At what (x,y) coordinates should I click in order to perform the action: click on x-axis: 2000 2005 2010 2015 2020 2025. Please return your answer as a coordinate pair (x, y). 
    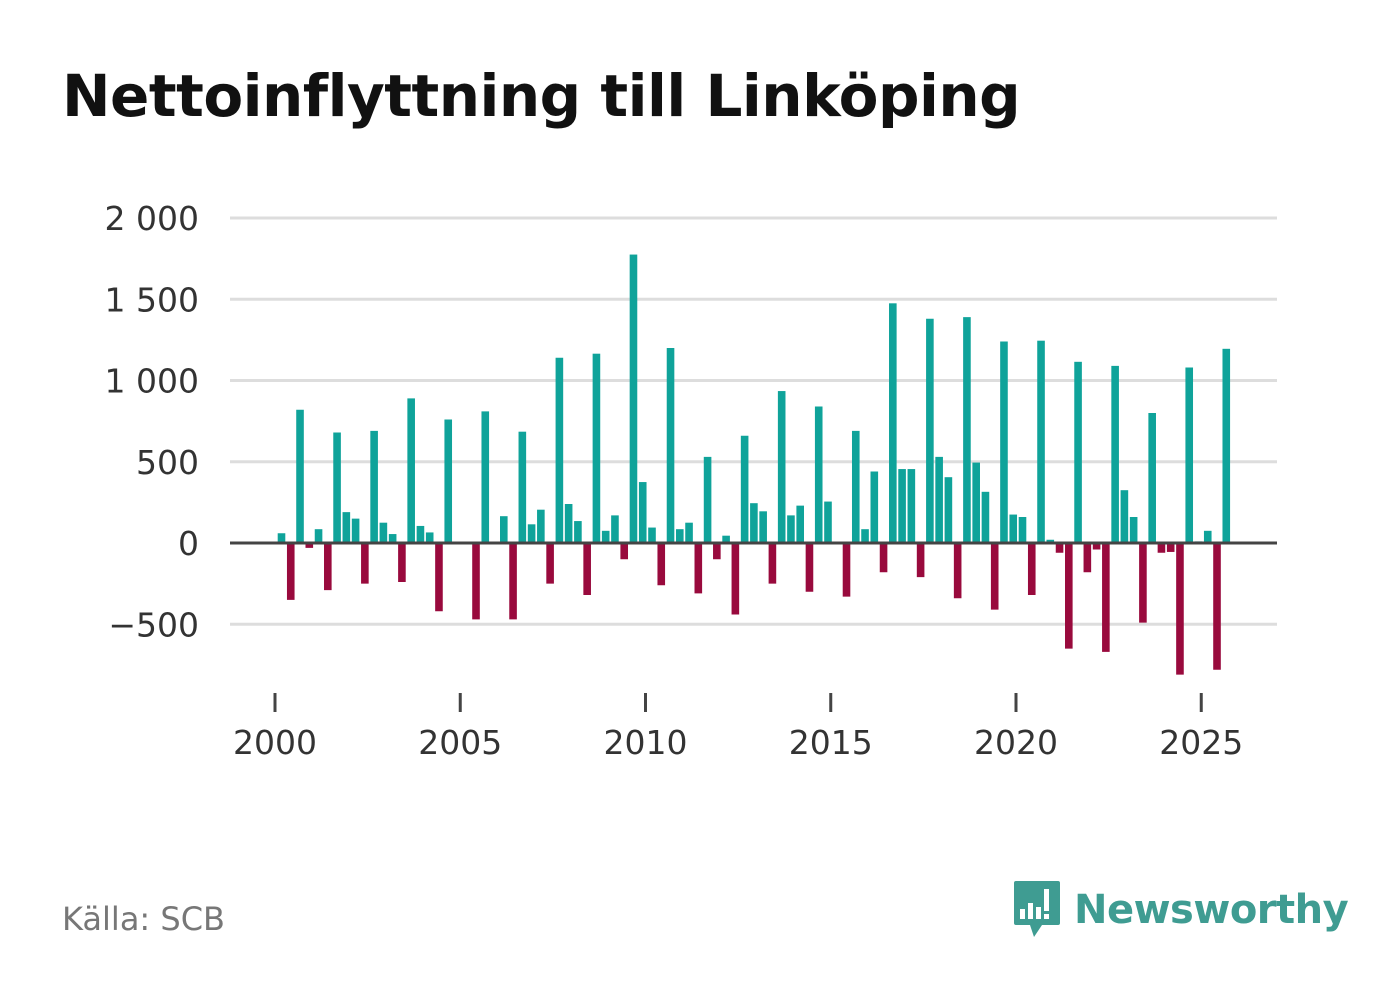
    Looking at the image, I should click on (738, 727).